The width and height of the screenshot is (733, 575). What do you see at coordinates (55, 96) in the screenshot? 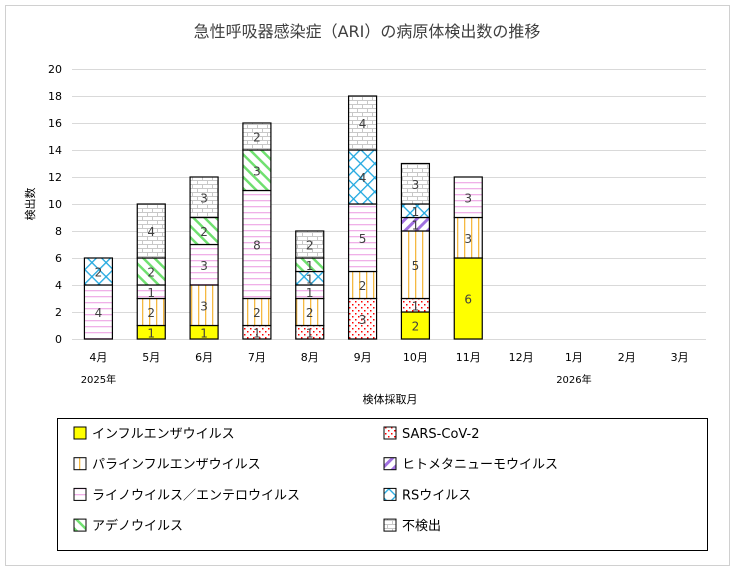
I see `y-tick-label: 18` at bounding box center [55, 96].